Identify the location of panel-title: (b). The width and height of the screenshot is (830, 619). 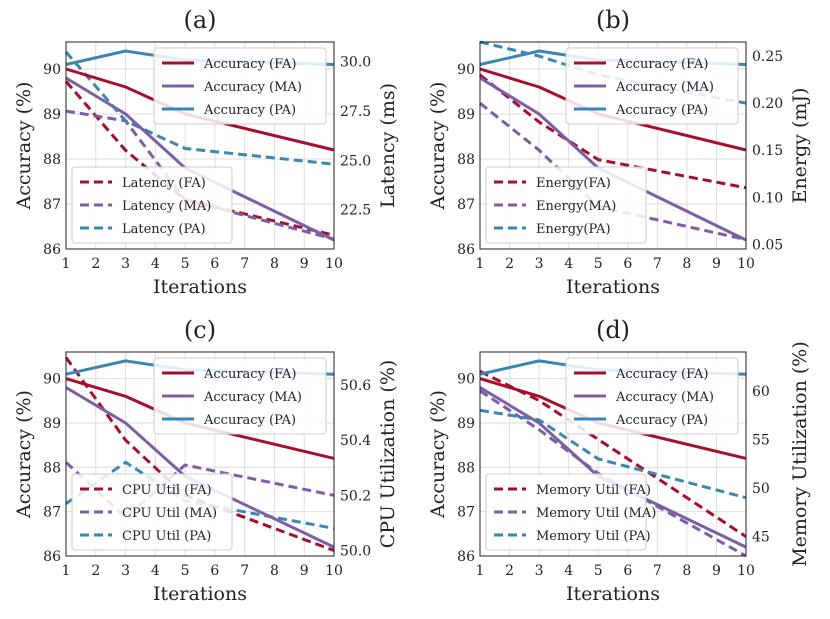
(613, 20).